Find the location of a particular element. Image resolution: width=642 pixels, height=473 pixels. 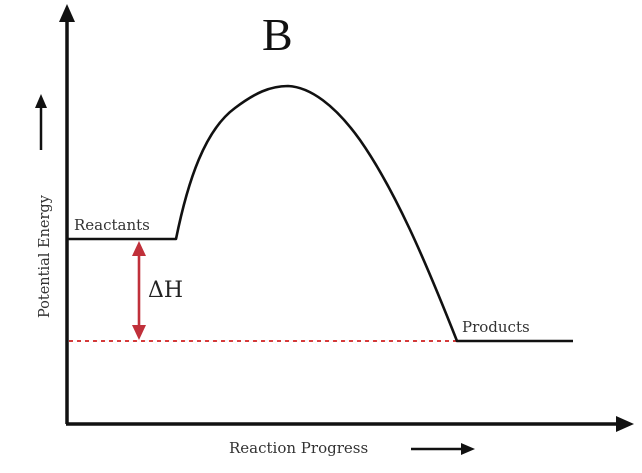

diagram-title: B is located at coordinates (277, 34).